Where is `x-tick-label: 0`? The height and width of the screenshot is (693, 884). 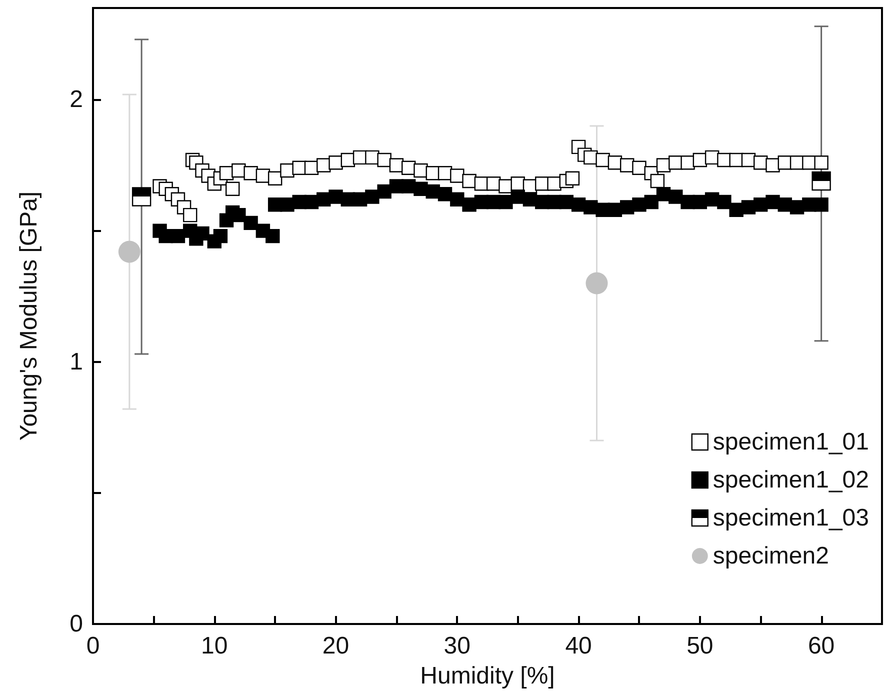 x-tick-label: 0 is located at coordinates (93, 646).